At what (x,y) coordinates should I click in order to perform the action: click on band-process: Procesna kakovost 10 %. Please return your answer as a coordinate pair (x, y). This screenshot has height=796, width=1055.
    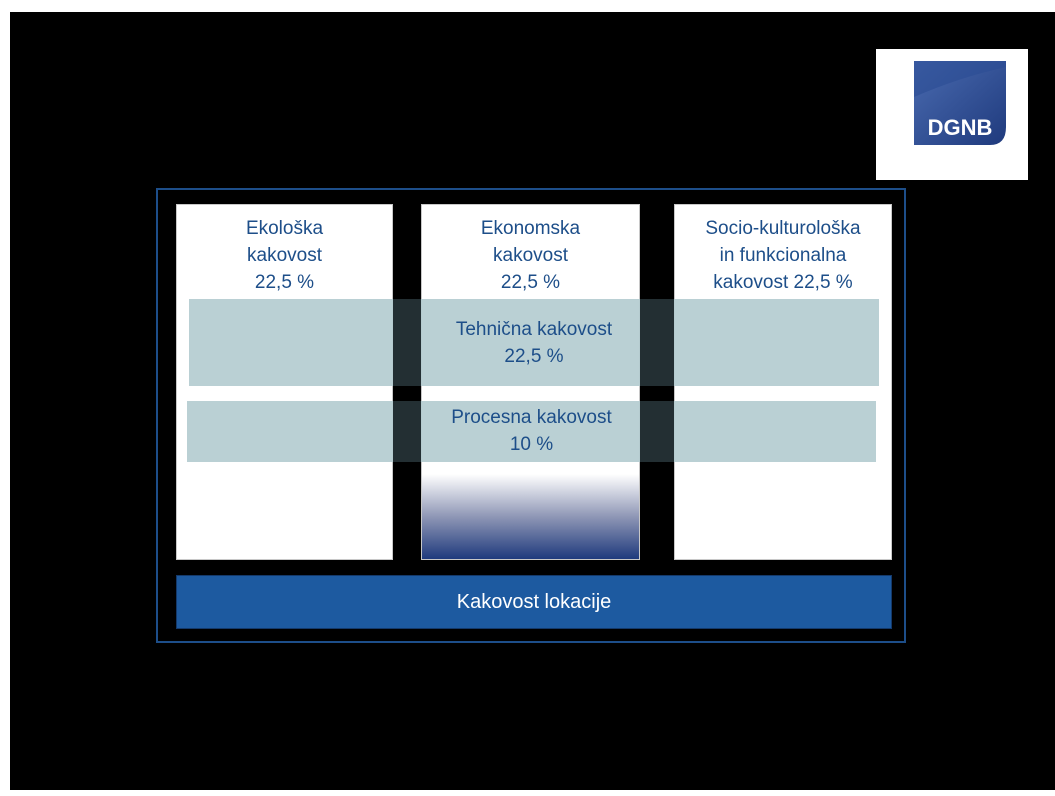
    Looking at the image, I should click on (531, 431).